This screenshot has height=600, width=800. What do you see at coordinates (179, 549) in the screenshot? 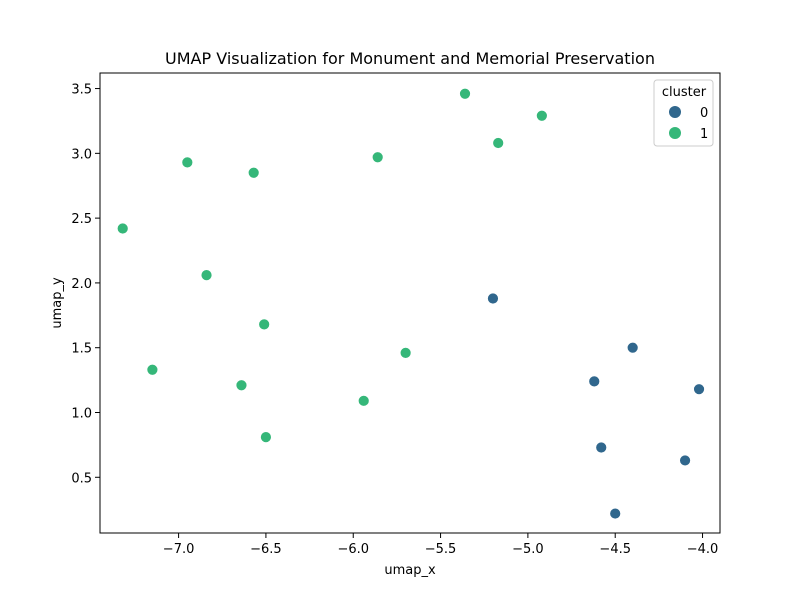
I see `x-tick-label: −7.0` at bounding box center [179, 549].